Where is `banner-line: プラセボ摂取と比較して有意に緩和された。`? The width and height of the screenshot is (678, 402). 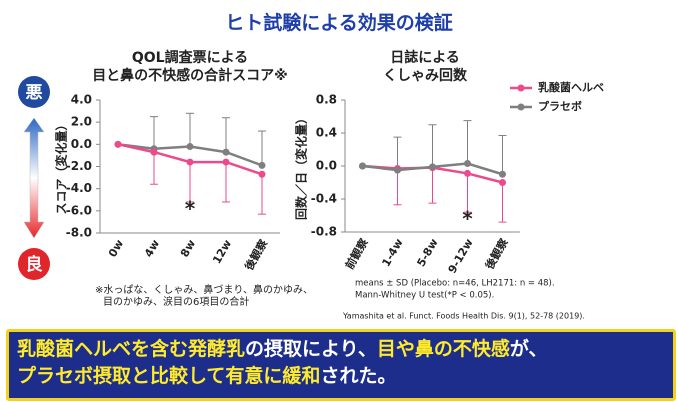 banner-line: プラセボ摂取と比較して有意に緩和された。 is located at coordinates (341, 376).